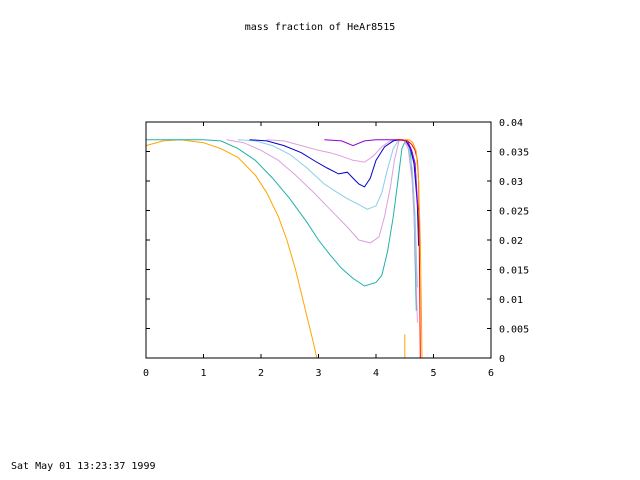 Image resolution: width=640 pixels, height=480 pixels. Describe the element at coordinates (511, 300) in the screenshot. I see `y-tick-label: 0.01` at that location.